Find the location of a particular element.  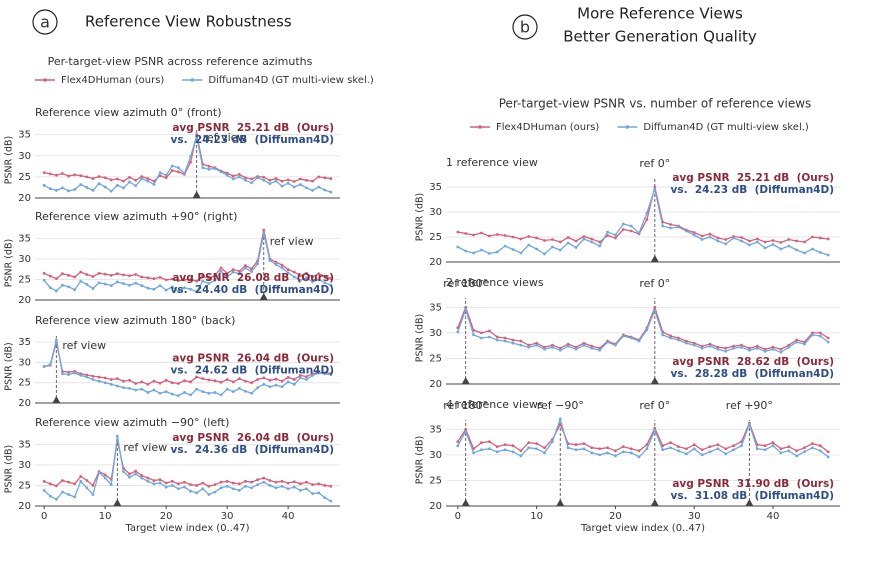

y-tick-label: 25 is located at coordinates (24, 485).